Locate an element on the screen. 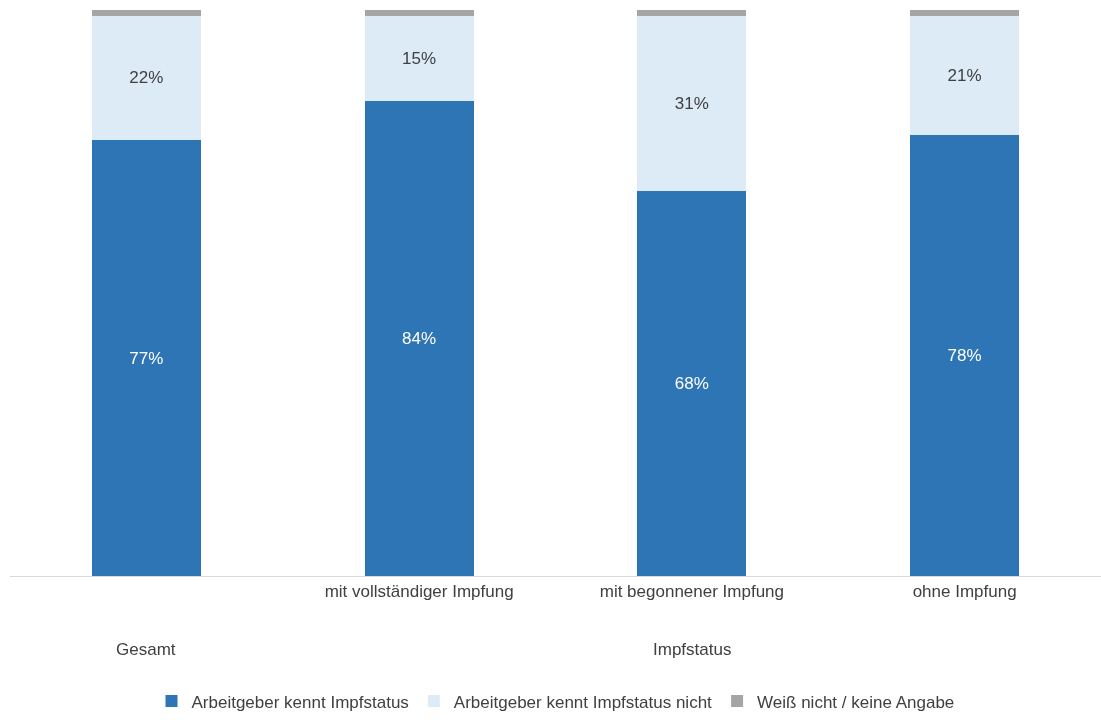 This screenshot has width=1101, height=720. data-label: 22% is located at coordinates (146, 78).